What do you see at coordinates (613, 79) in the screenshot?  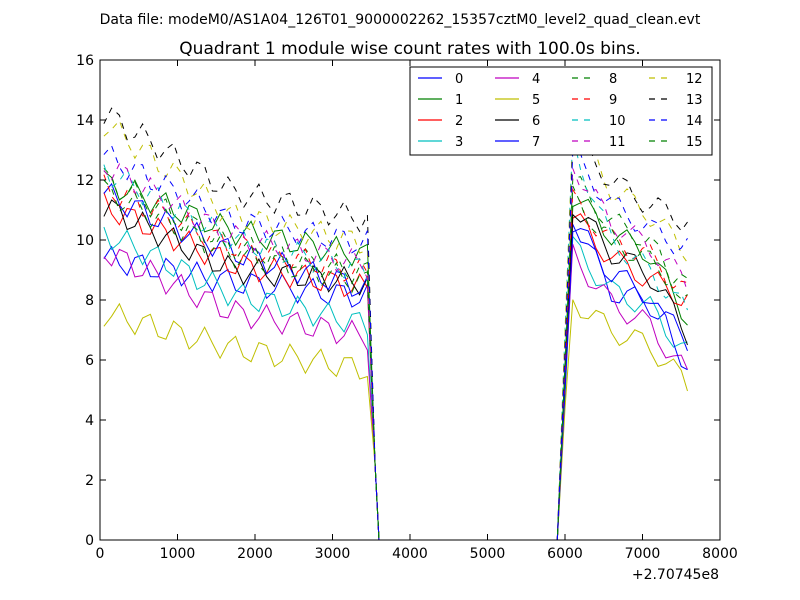 I see `legend-label-8: 8` at bounding box center [613, 79].